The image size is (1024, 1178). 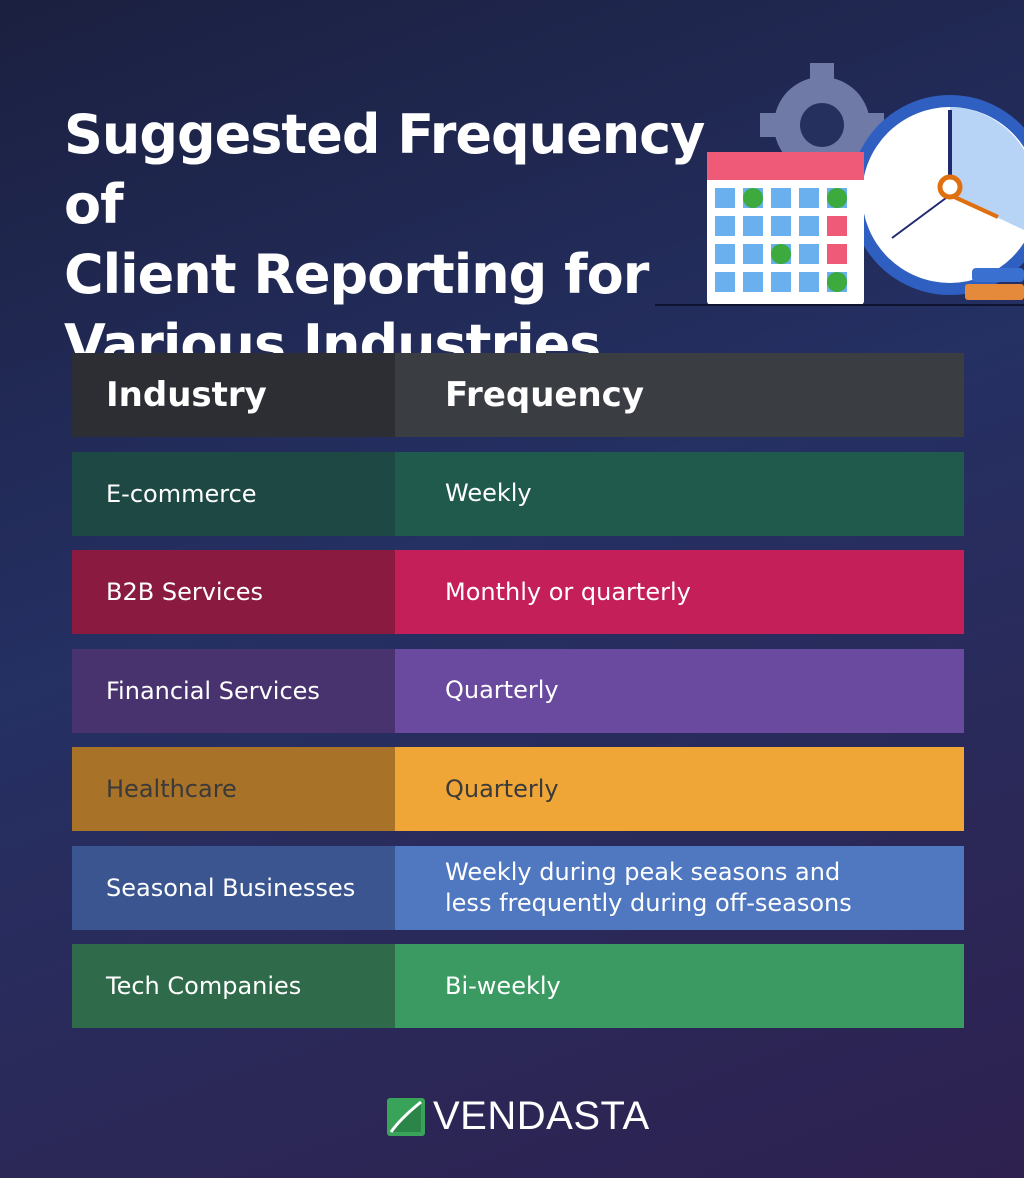 I want to click on header-frequency: Frequency, so click(x=679, y=395).